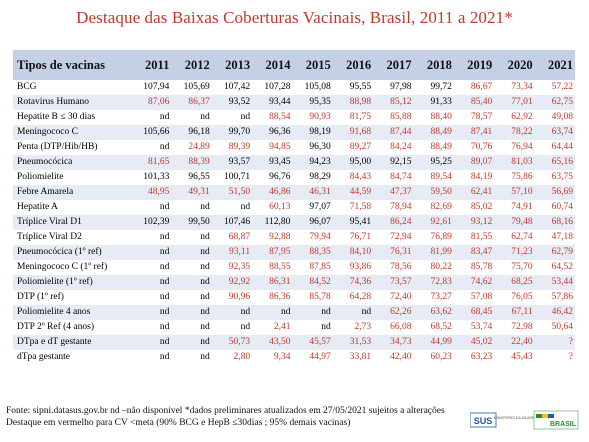  Describe the element at coordinates (353, 222) in the screenshot. I see `coverage-value: 95,41` at that location.